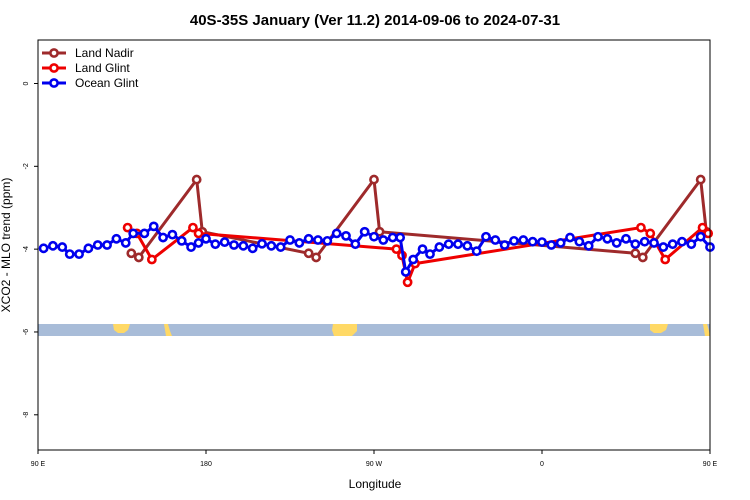 This screenshot has height=500, width=750. What do you see at coordinates (374, 464) in the screenshot?
I see `x-tick-label: 90 W` at bounding box center [374, 464].